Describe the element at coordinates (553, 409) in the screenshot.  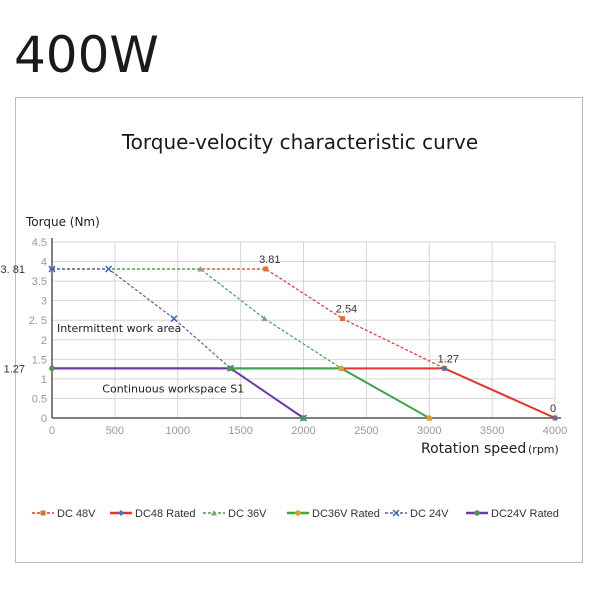
I see `data-label: 0` at that location.